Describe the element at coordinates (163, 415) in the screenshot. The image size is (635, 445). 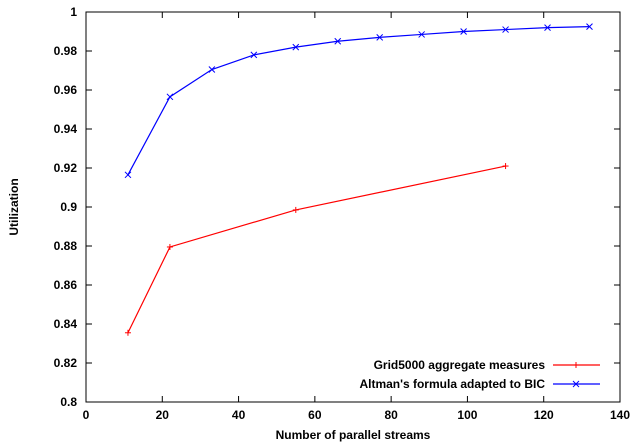
I see `x-tick-label: 20` at that location.